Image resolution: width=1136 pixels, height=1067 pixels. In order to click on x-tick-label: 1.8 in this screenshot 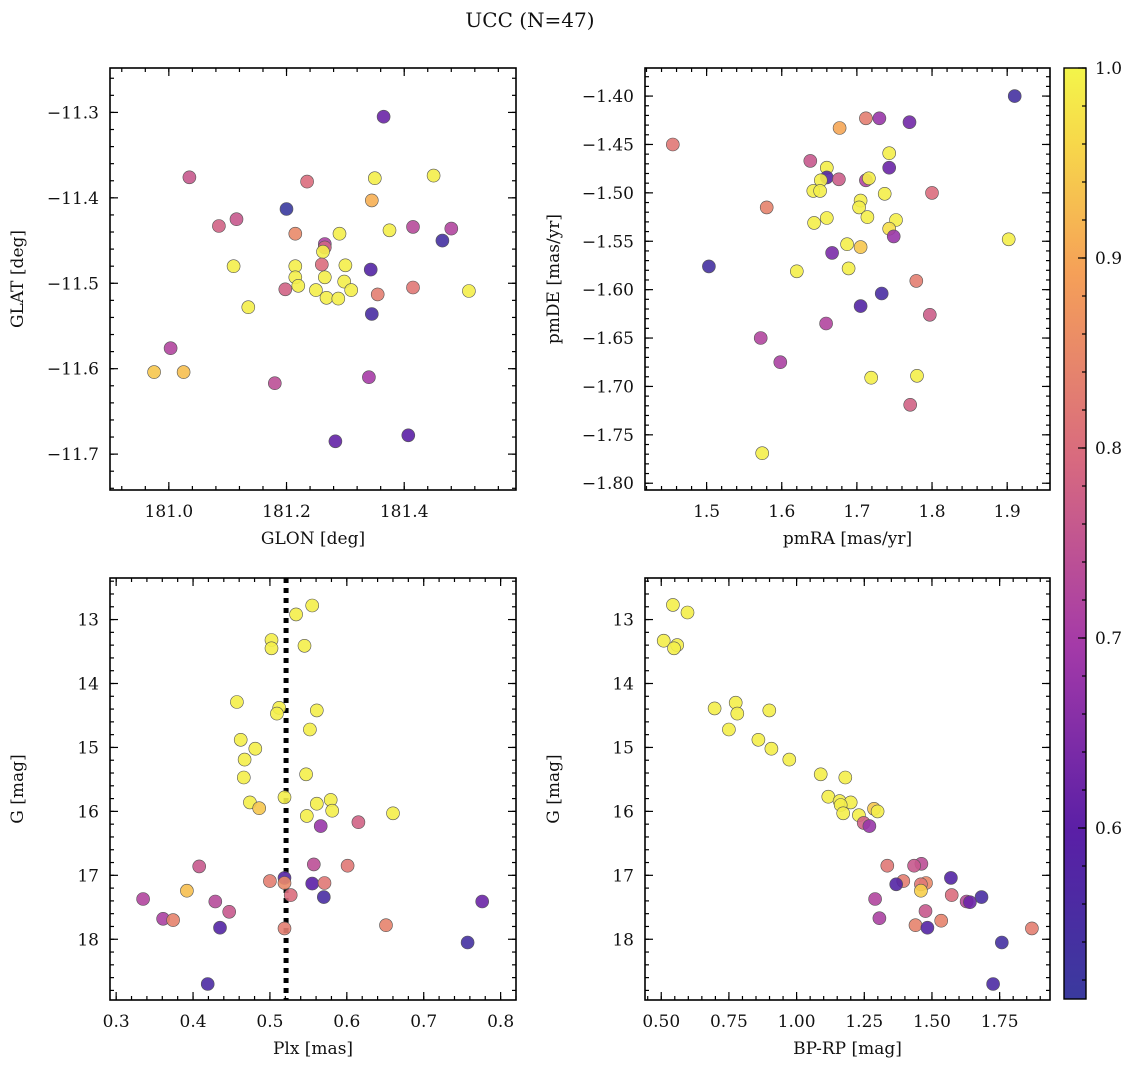, I will do `click(932, 512)`.